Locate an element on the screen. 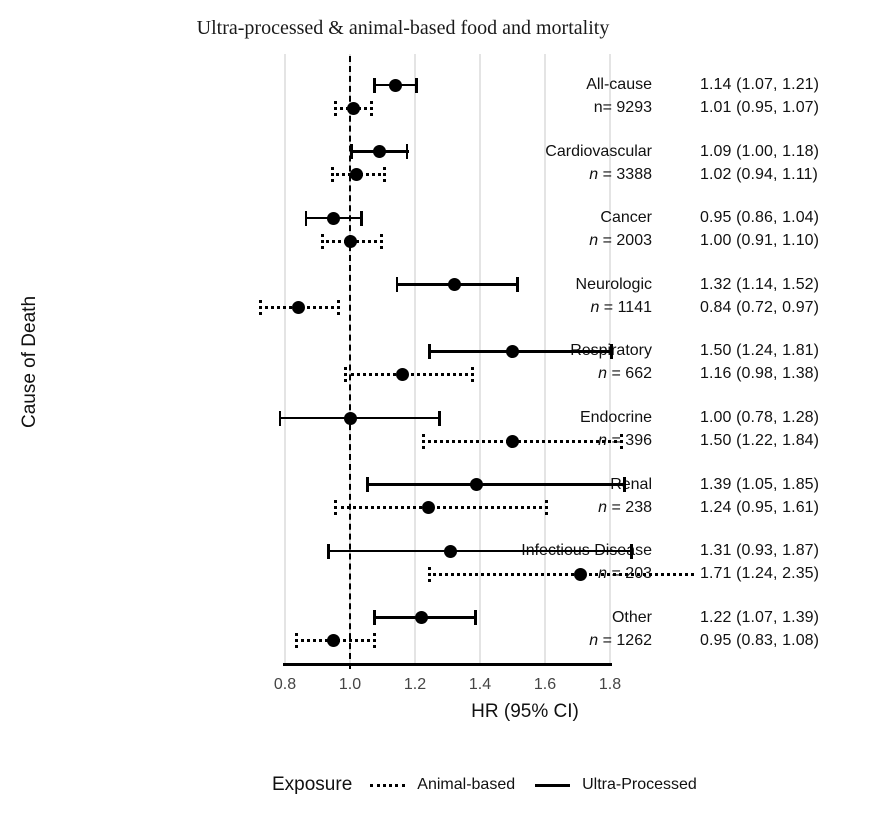  hr-ci-value-ultra-processed: 1.32 (1.14, 1.52) is located at coordinates (760, 284).